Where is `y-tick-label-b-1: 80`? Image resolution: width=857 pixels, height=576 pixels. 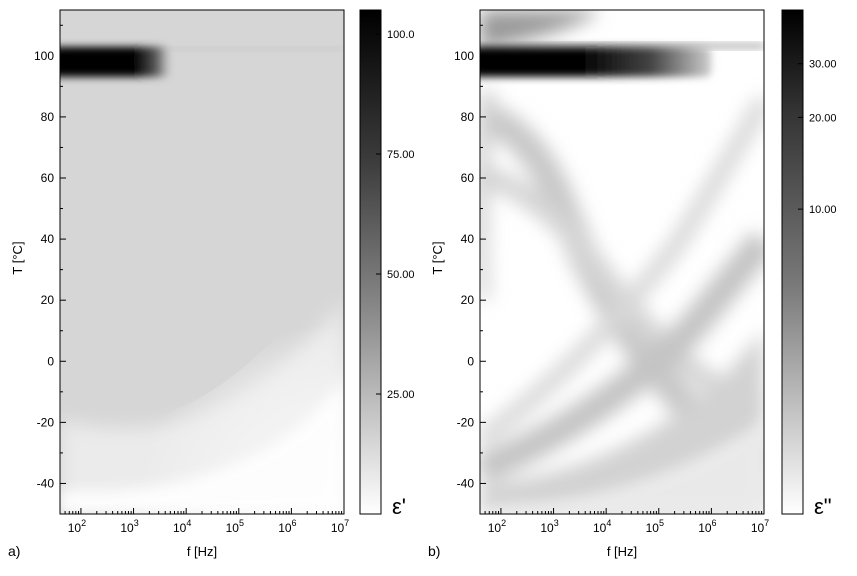
y-tick-label-b-1: 80 is located at coordinates (468, 117).